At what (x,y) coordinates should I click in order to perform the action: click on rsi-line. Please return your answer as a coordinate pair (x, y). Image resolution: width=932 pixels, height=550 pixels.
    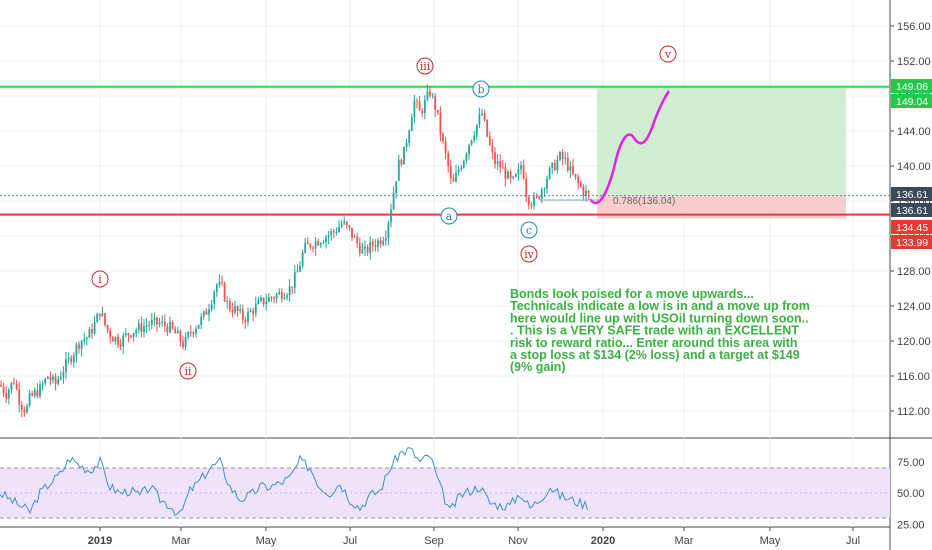
    Looking at the image, I should click on (294, 481).